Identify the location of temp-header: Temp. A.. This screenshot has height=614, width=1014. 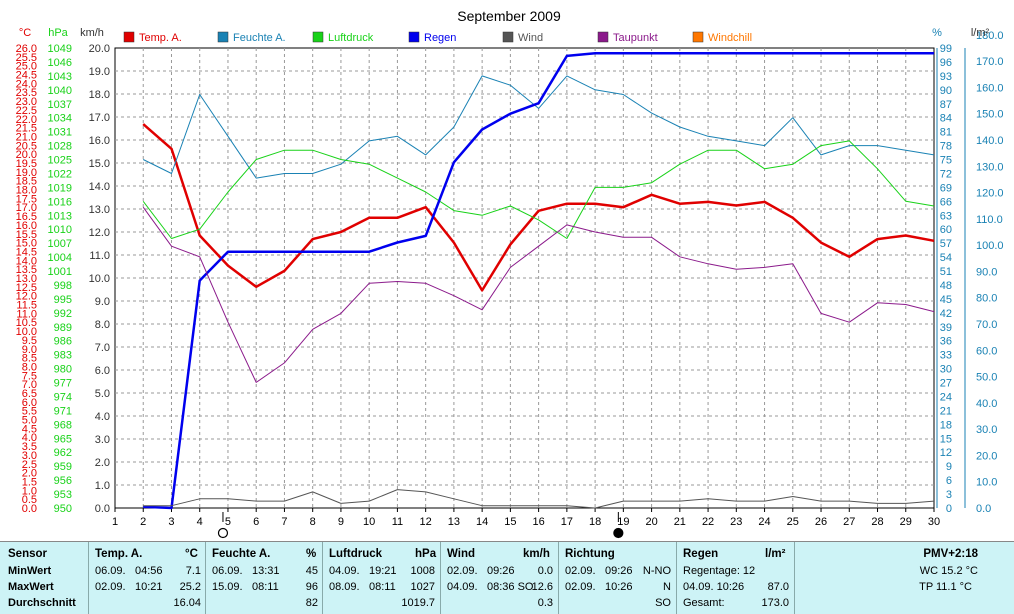
(119, 554).